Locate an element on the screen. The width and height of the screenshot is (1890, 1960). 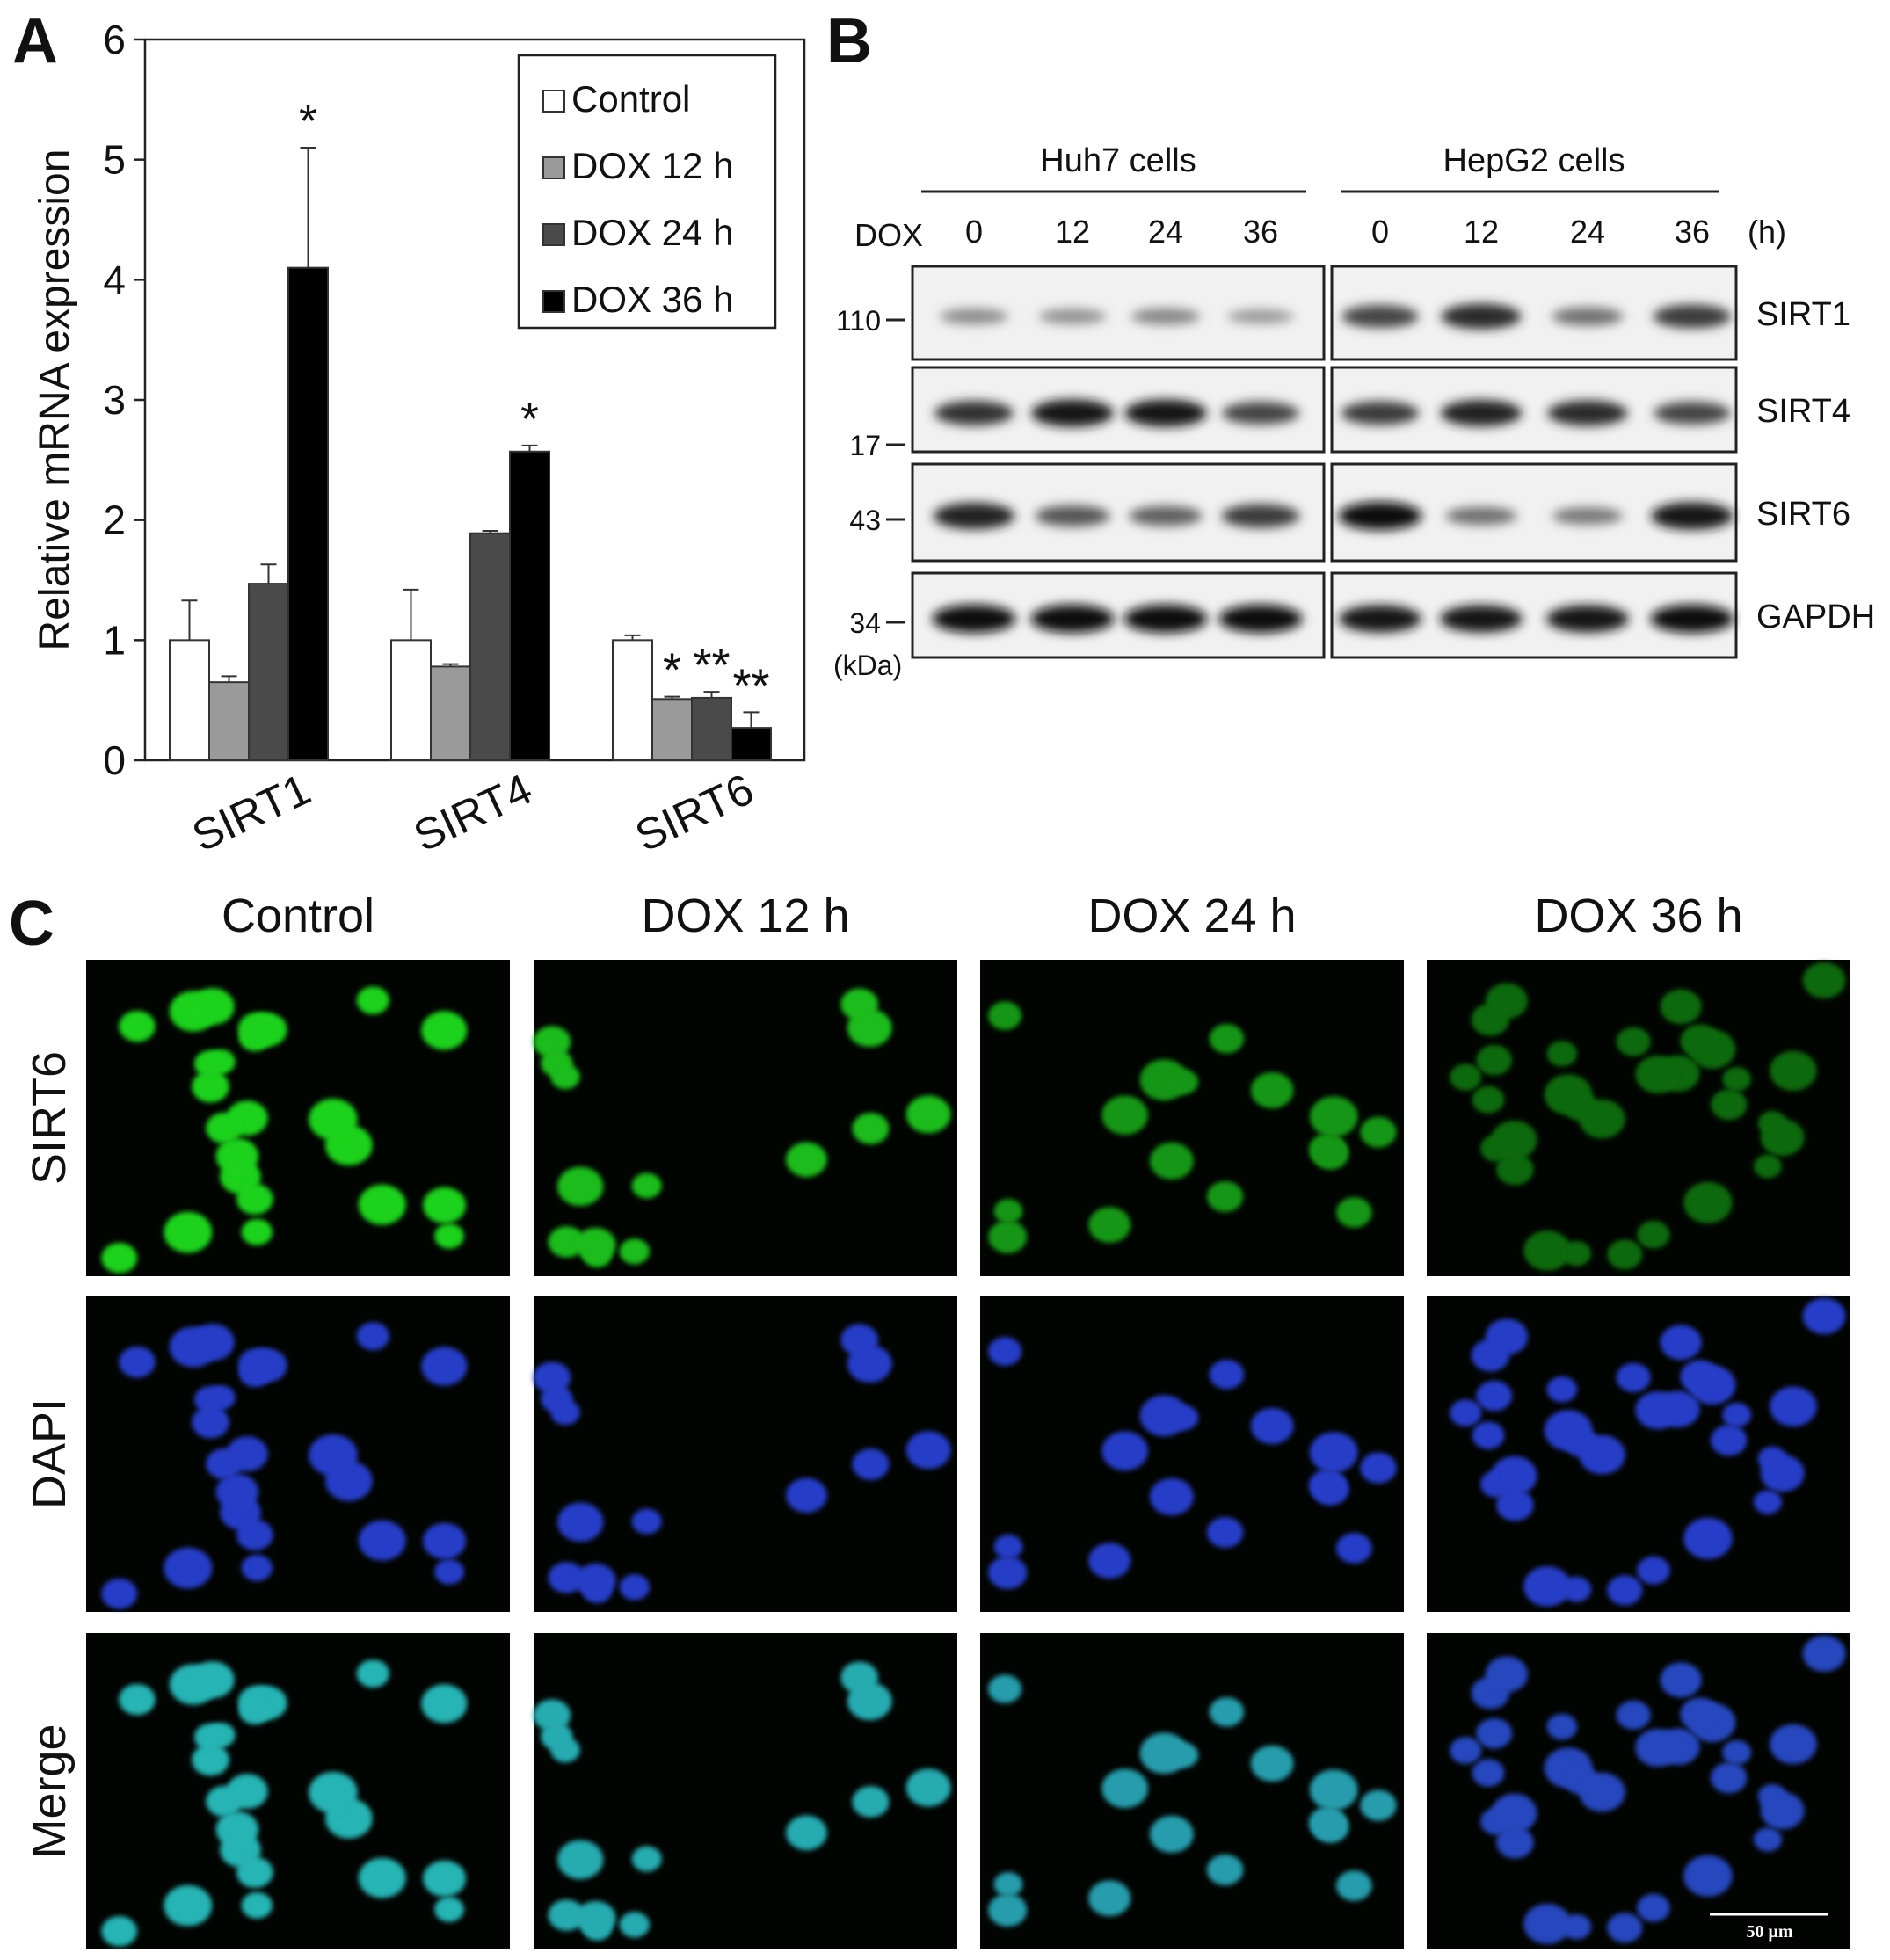
panel-b-letter: B is located at coordinates (849, 41).